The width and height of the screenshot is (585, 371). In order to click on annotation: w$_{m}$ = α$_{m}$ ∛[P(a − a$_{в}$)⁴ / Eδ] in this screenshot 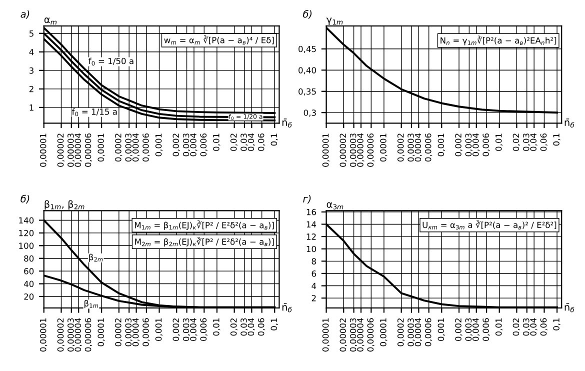, I will do `click(219, 40)`.